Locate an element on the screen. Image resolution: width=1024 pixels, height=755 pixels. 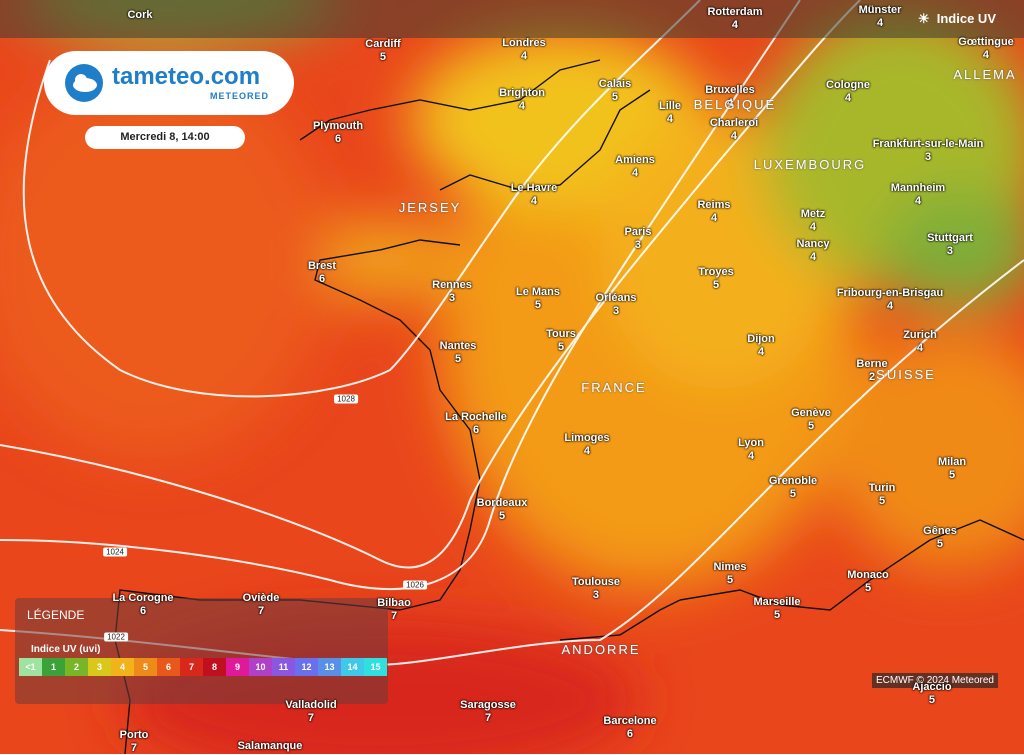
city-label: Zurich 4 is located at coordinates (920, 342).